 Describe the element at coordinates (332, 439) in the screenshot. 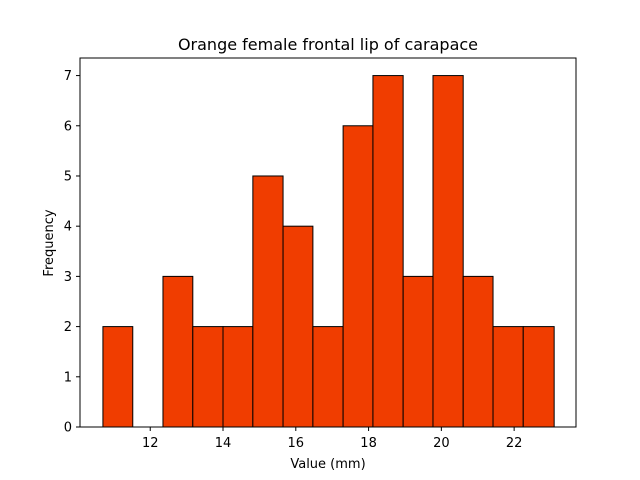

I see `x-axis: 12 14 16 18 20 22` at that location.